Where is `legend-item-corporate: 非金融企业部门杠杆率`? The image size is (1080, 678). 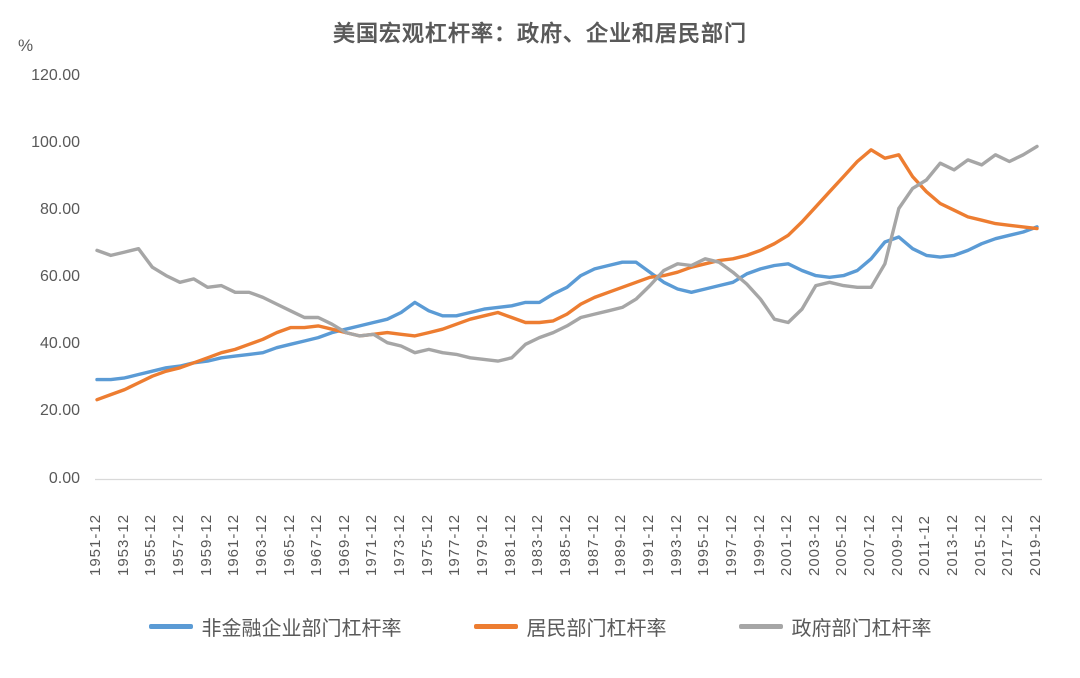 legend-item-corporate: 非金融企业部门杠杆率 is located at coordinates (275, 626).